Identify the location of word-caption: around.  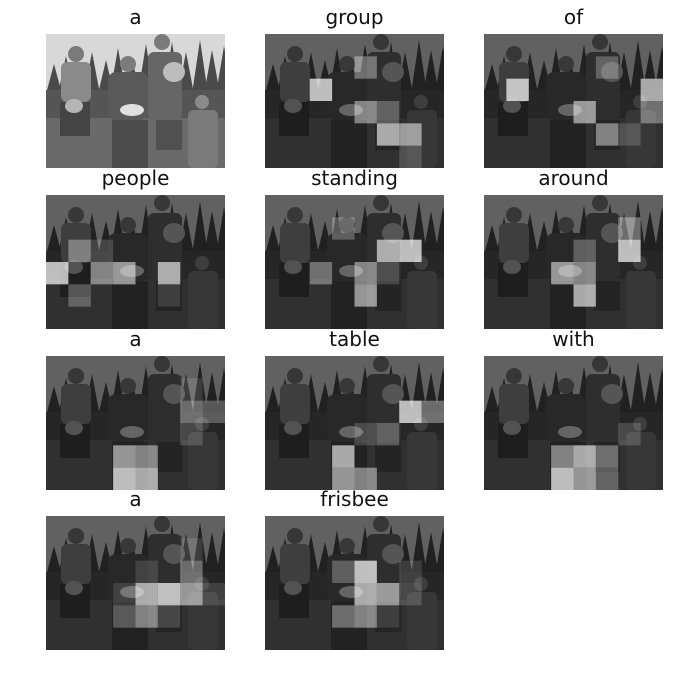
(573, 178).